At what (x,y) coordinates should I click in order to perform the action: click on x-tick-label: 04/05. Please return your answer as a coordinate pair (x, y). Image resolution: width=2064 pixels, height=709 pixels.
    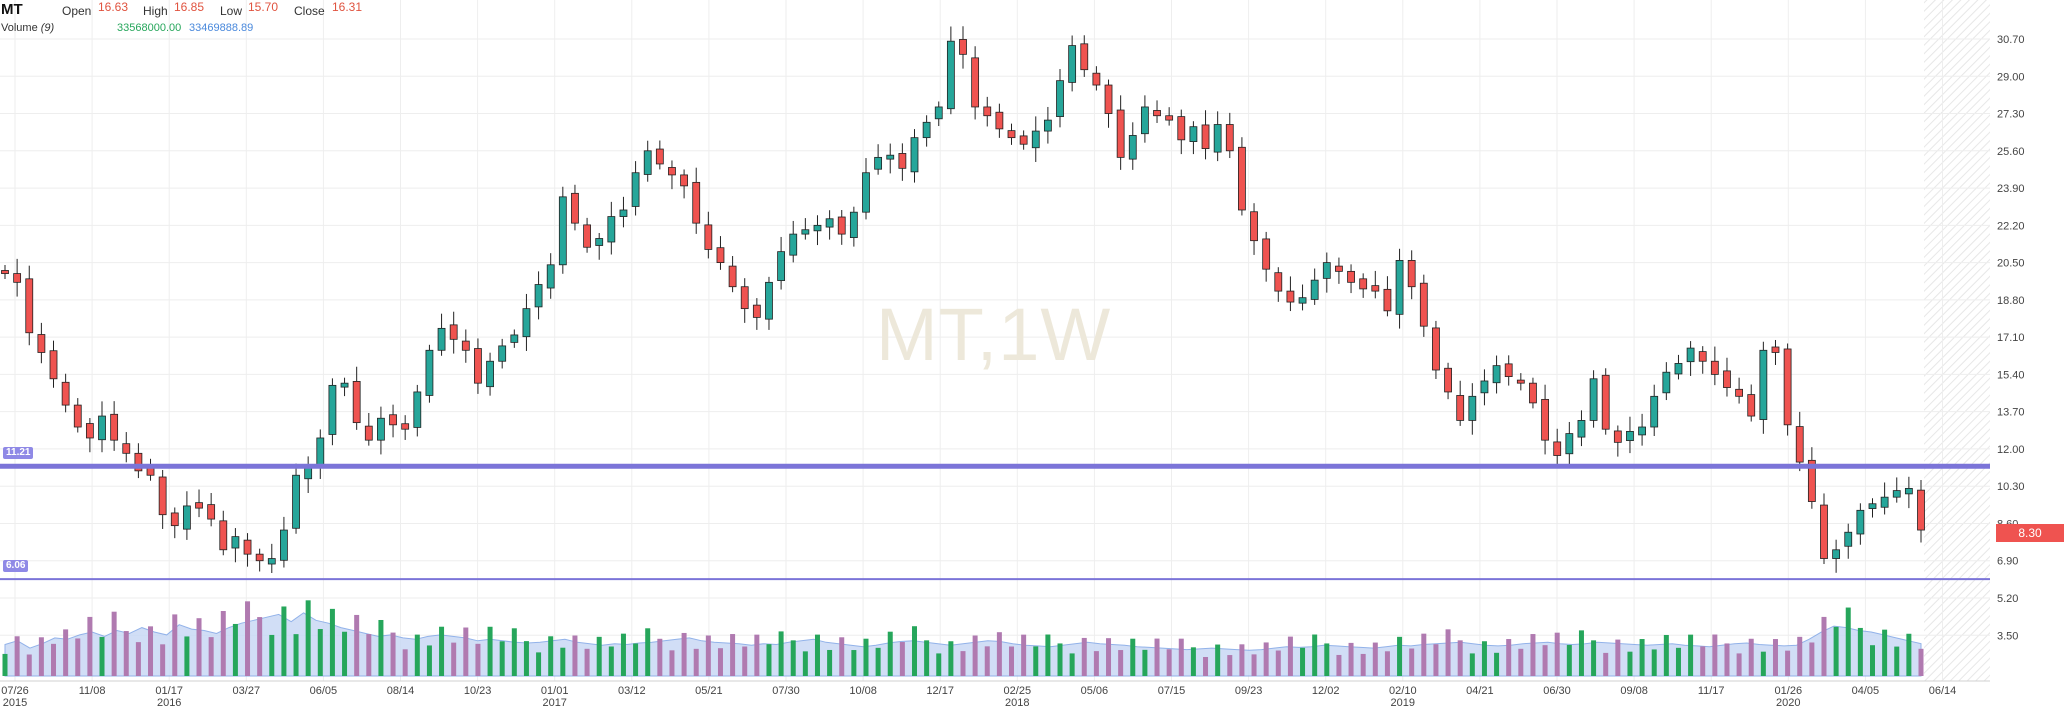
    Looking at the image, I should click on (1866, 691).